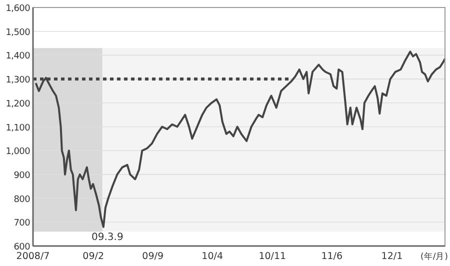 The width and height of the screenshot is (450, 266). Describe the element at coordinates (153, 256) in the screenshot. I see `x-tick-label: 09/9` at that location.